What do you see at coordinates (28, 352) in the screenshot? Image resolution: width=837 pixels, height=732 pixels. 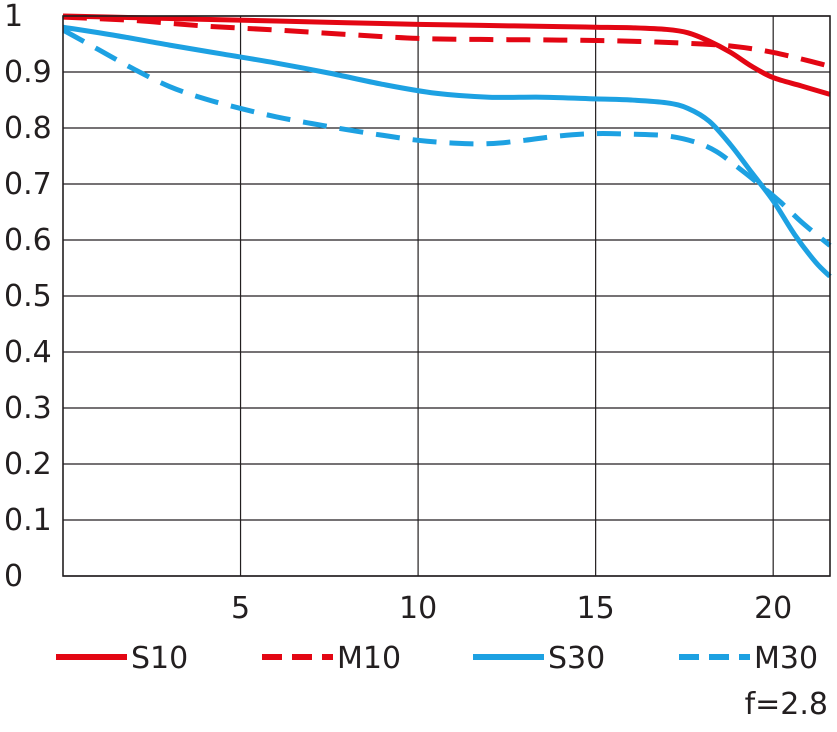 I see `y-tick-label: 0.4` at bounding box center [28, 352].